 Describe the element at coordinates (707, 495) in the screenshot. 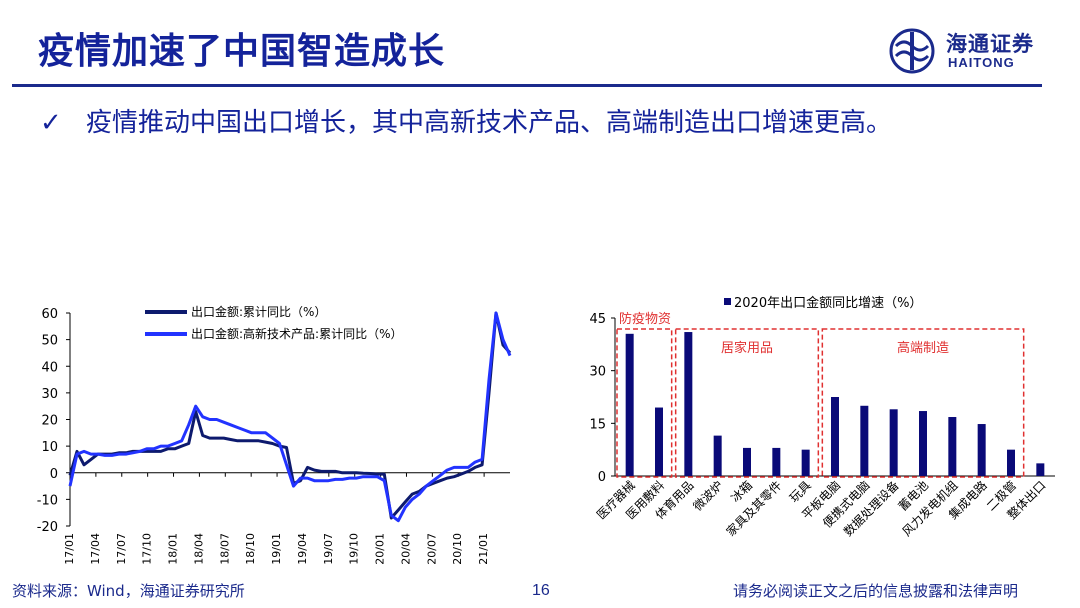

I see `category-label: 微波炉` at that location.